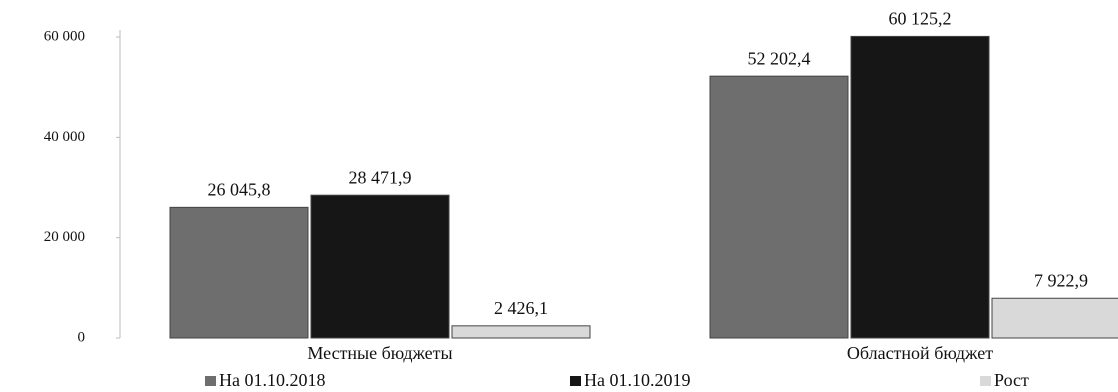 The height and width of the screenshot is (392, 1118). I want to click on data-label: 2 426,1, so click(521, 308).